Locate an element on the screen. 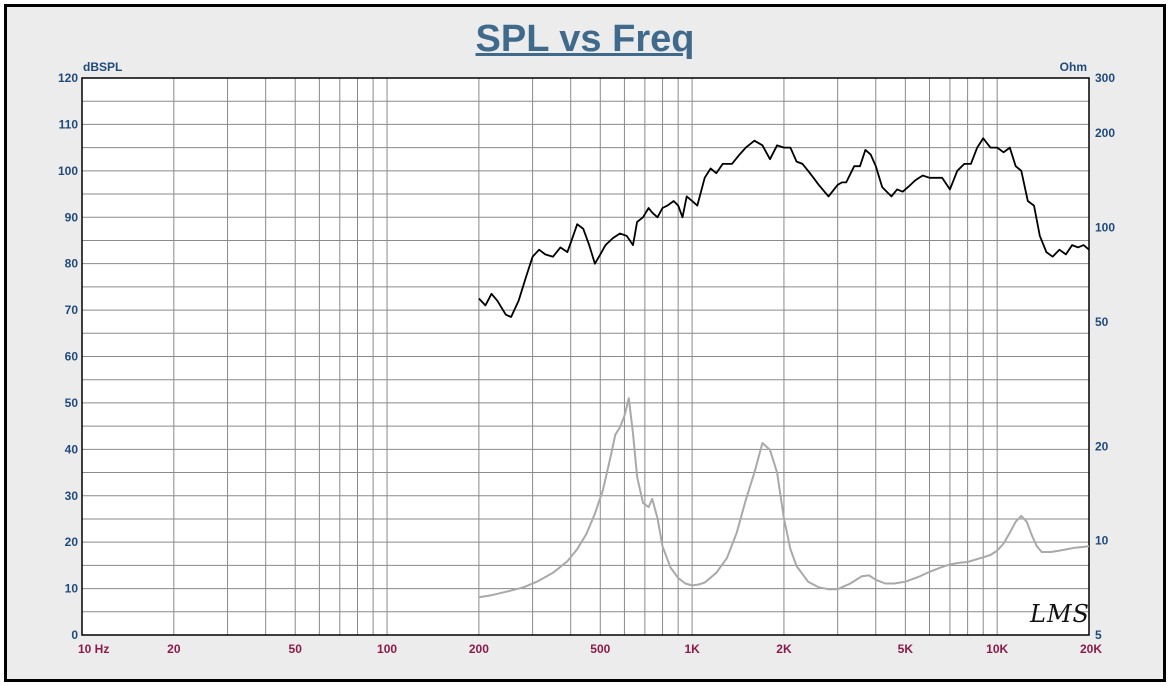  lms-watermark: LMS is located at coordinates (1060, 614).